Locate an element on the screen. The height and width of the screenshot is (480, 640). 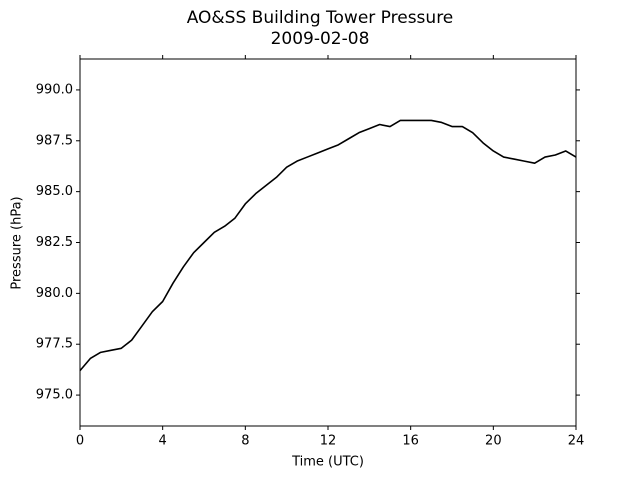
x-axis-label: Time (UTC) is located at coordinates (327, 462).